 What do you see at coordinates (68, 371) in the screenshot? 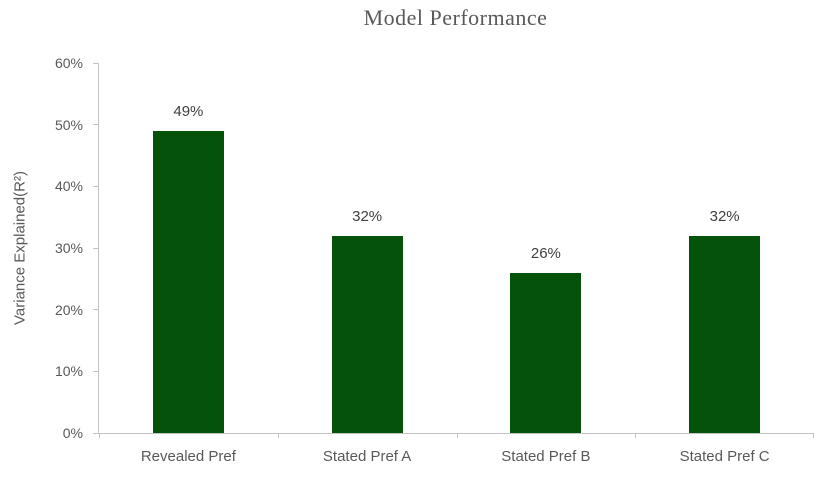
I see `y-axis-tick-label: 10%` at bounding box center [68, 371].